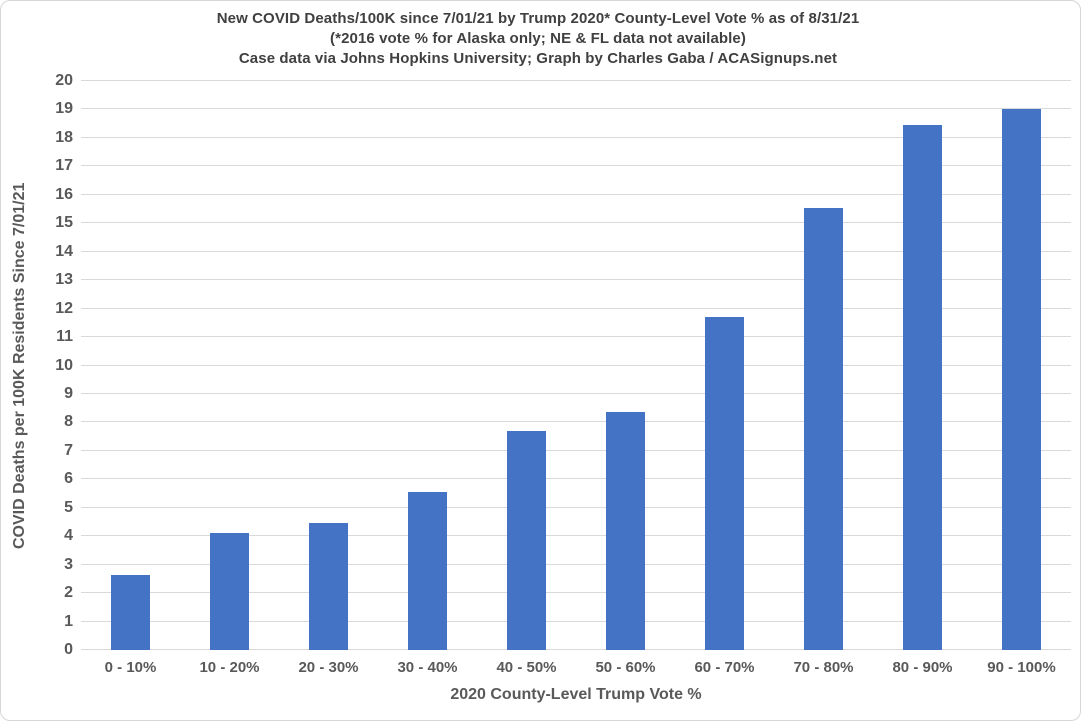 This screenshot has height=721, width=1081. I want to click on x-tick-label: 90 - 100%, so click(1021, 667).